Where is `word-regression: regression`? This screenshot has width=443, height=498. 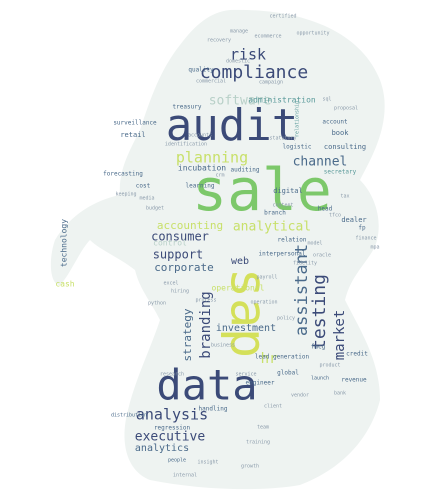 word-regression: regression is located at coordinates (172, 428).